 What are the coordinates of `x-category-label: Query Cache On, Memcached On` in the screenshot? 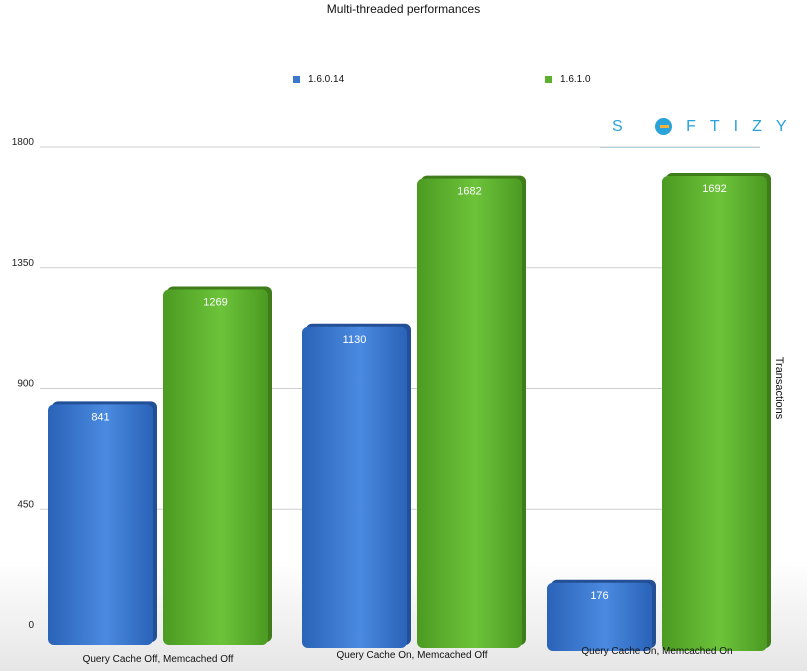 It's located at (656, 651).